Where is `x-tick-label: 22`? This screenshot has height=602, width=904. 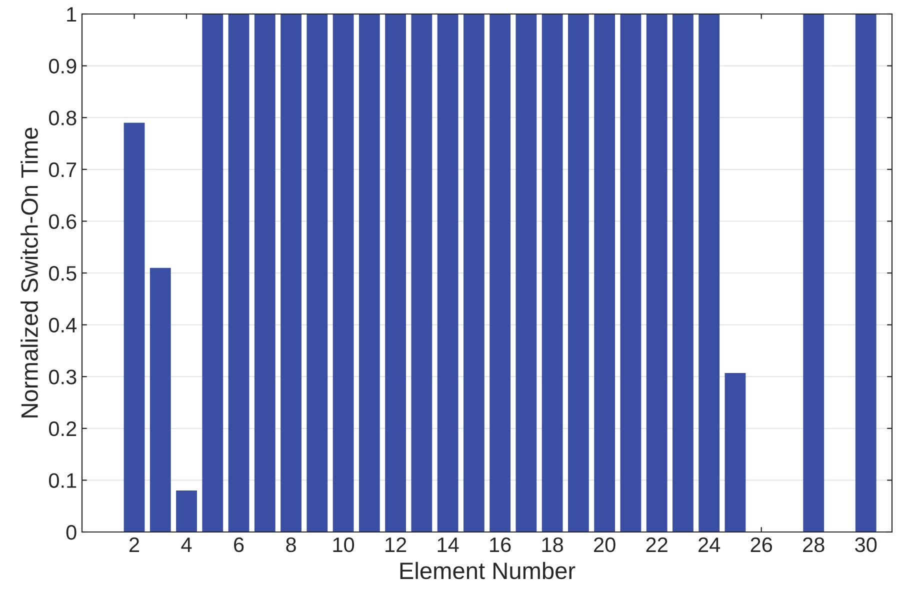
x-tick-label: 22 is located at coordinates (657, 544).